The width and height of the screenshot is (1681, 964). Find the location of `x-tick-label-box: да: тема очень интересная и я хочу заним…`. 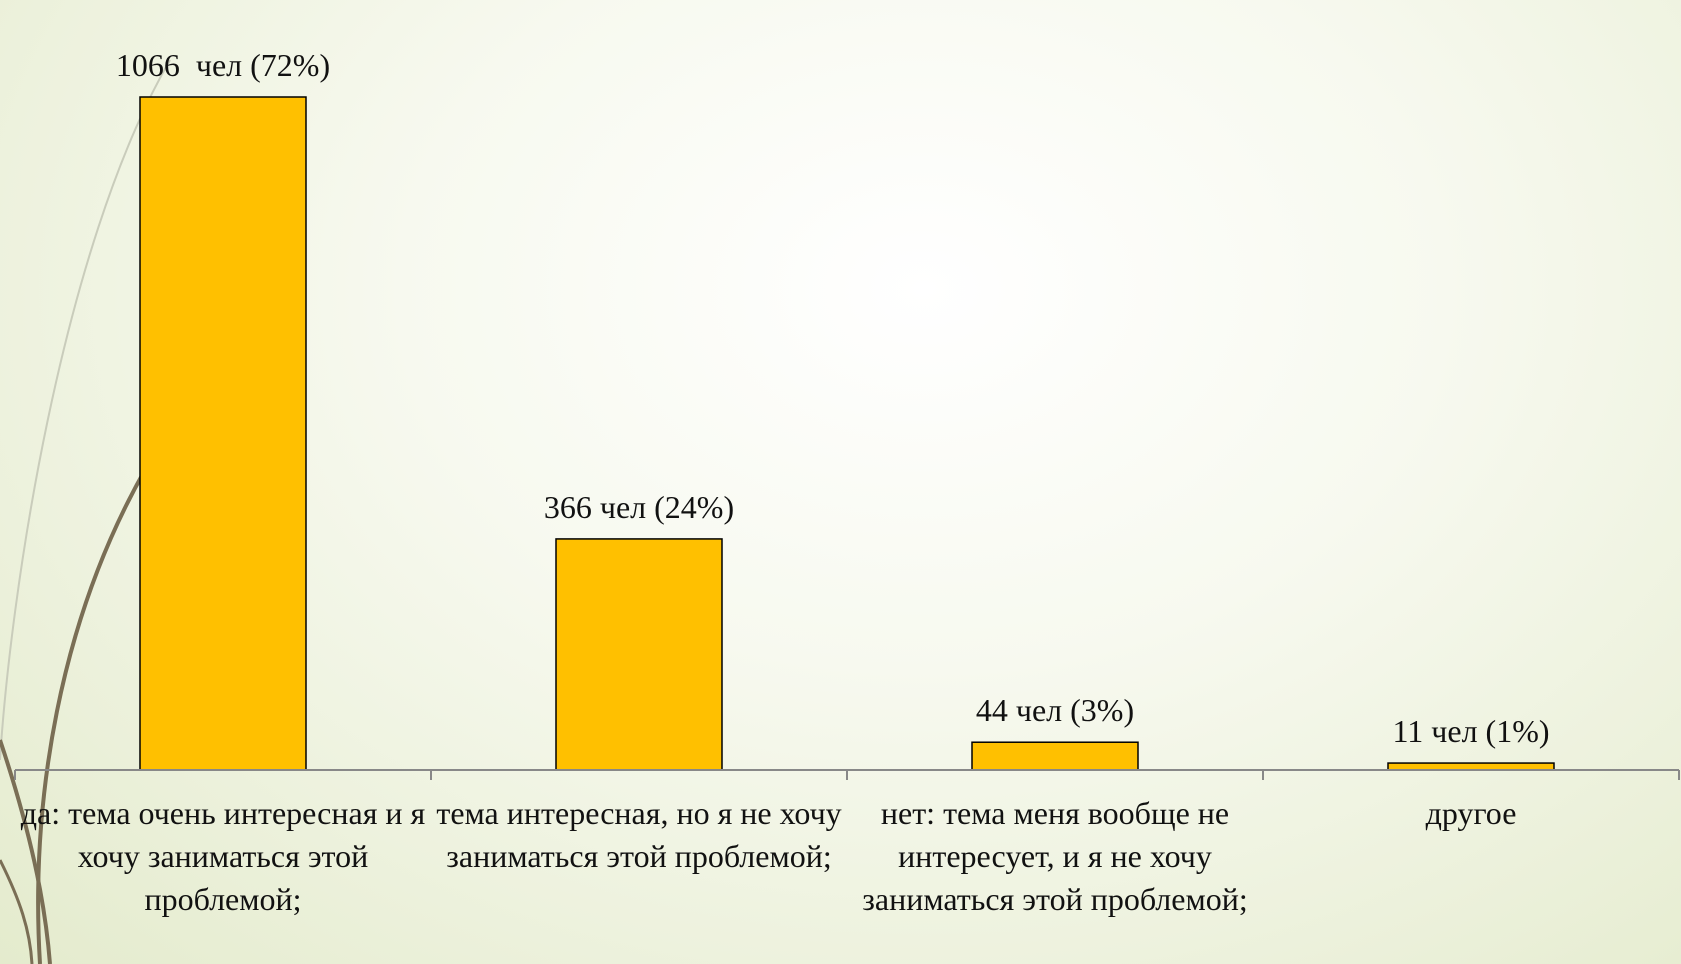

x-tick-label-box: да: тема очень интересная и я хочу заним… is located at coordinates (223, 856).